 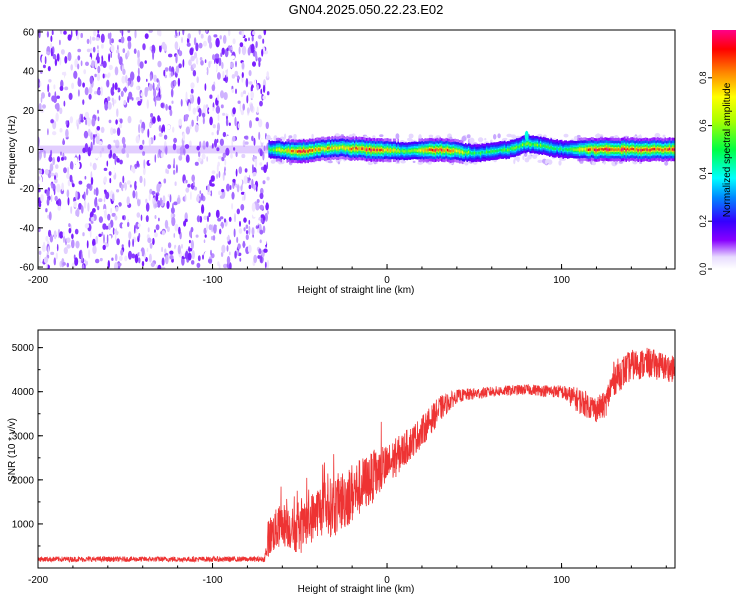 What do you see at coordinates (29, 72) in the screenshot?
I see `y-tick-label: 40` at bounding box center [29, 72].